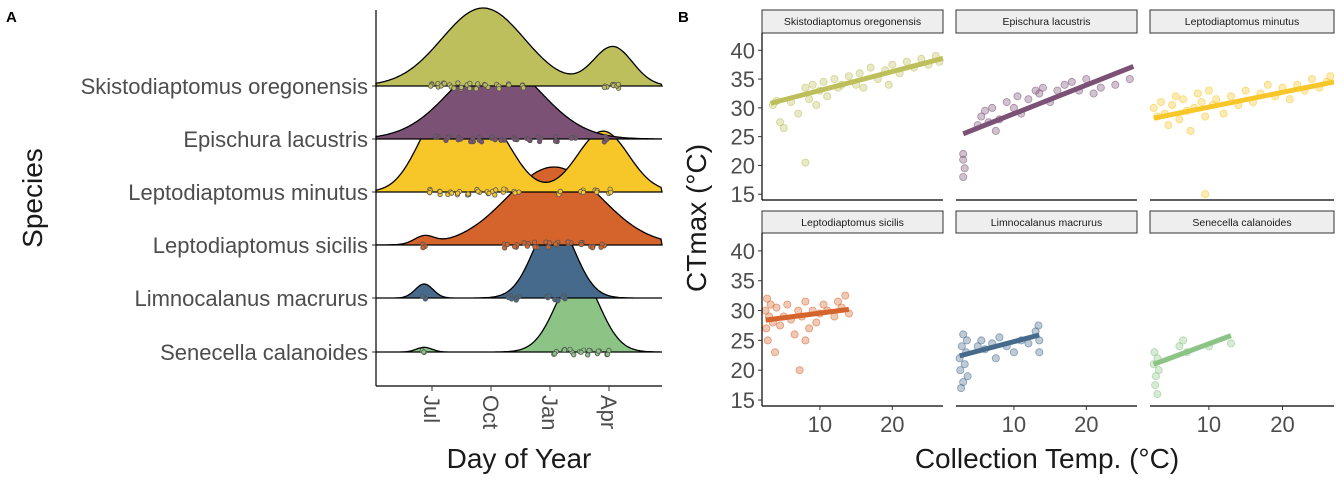  What do you see at coordinates (1046, 105) in the screenshot?
I see `facet: Epischura lacustris` at bounding box center [1046, 105].